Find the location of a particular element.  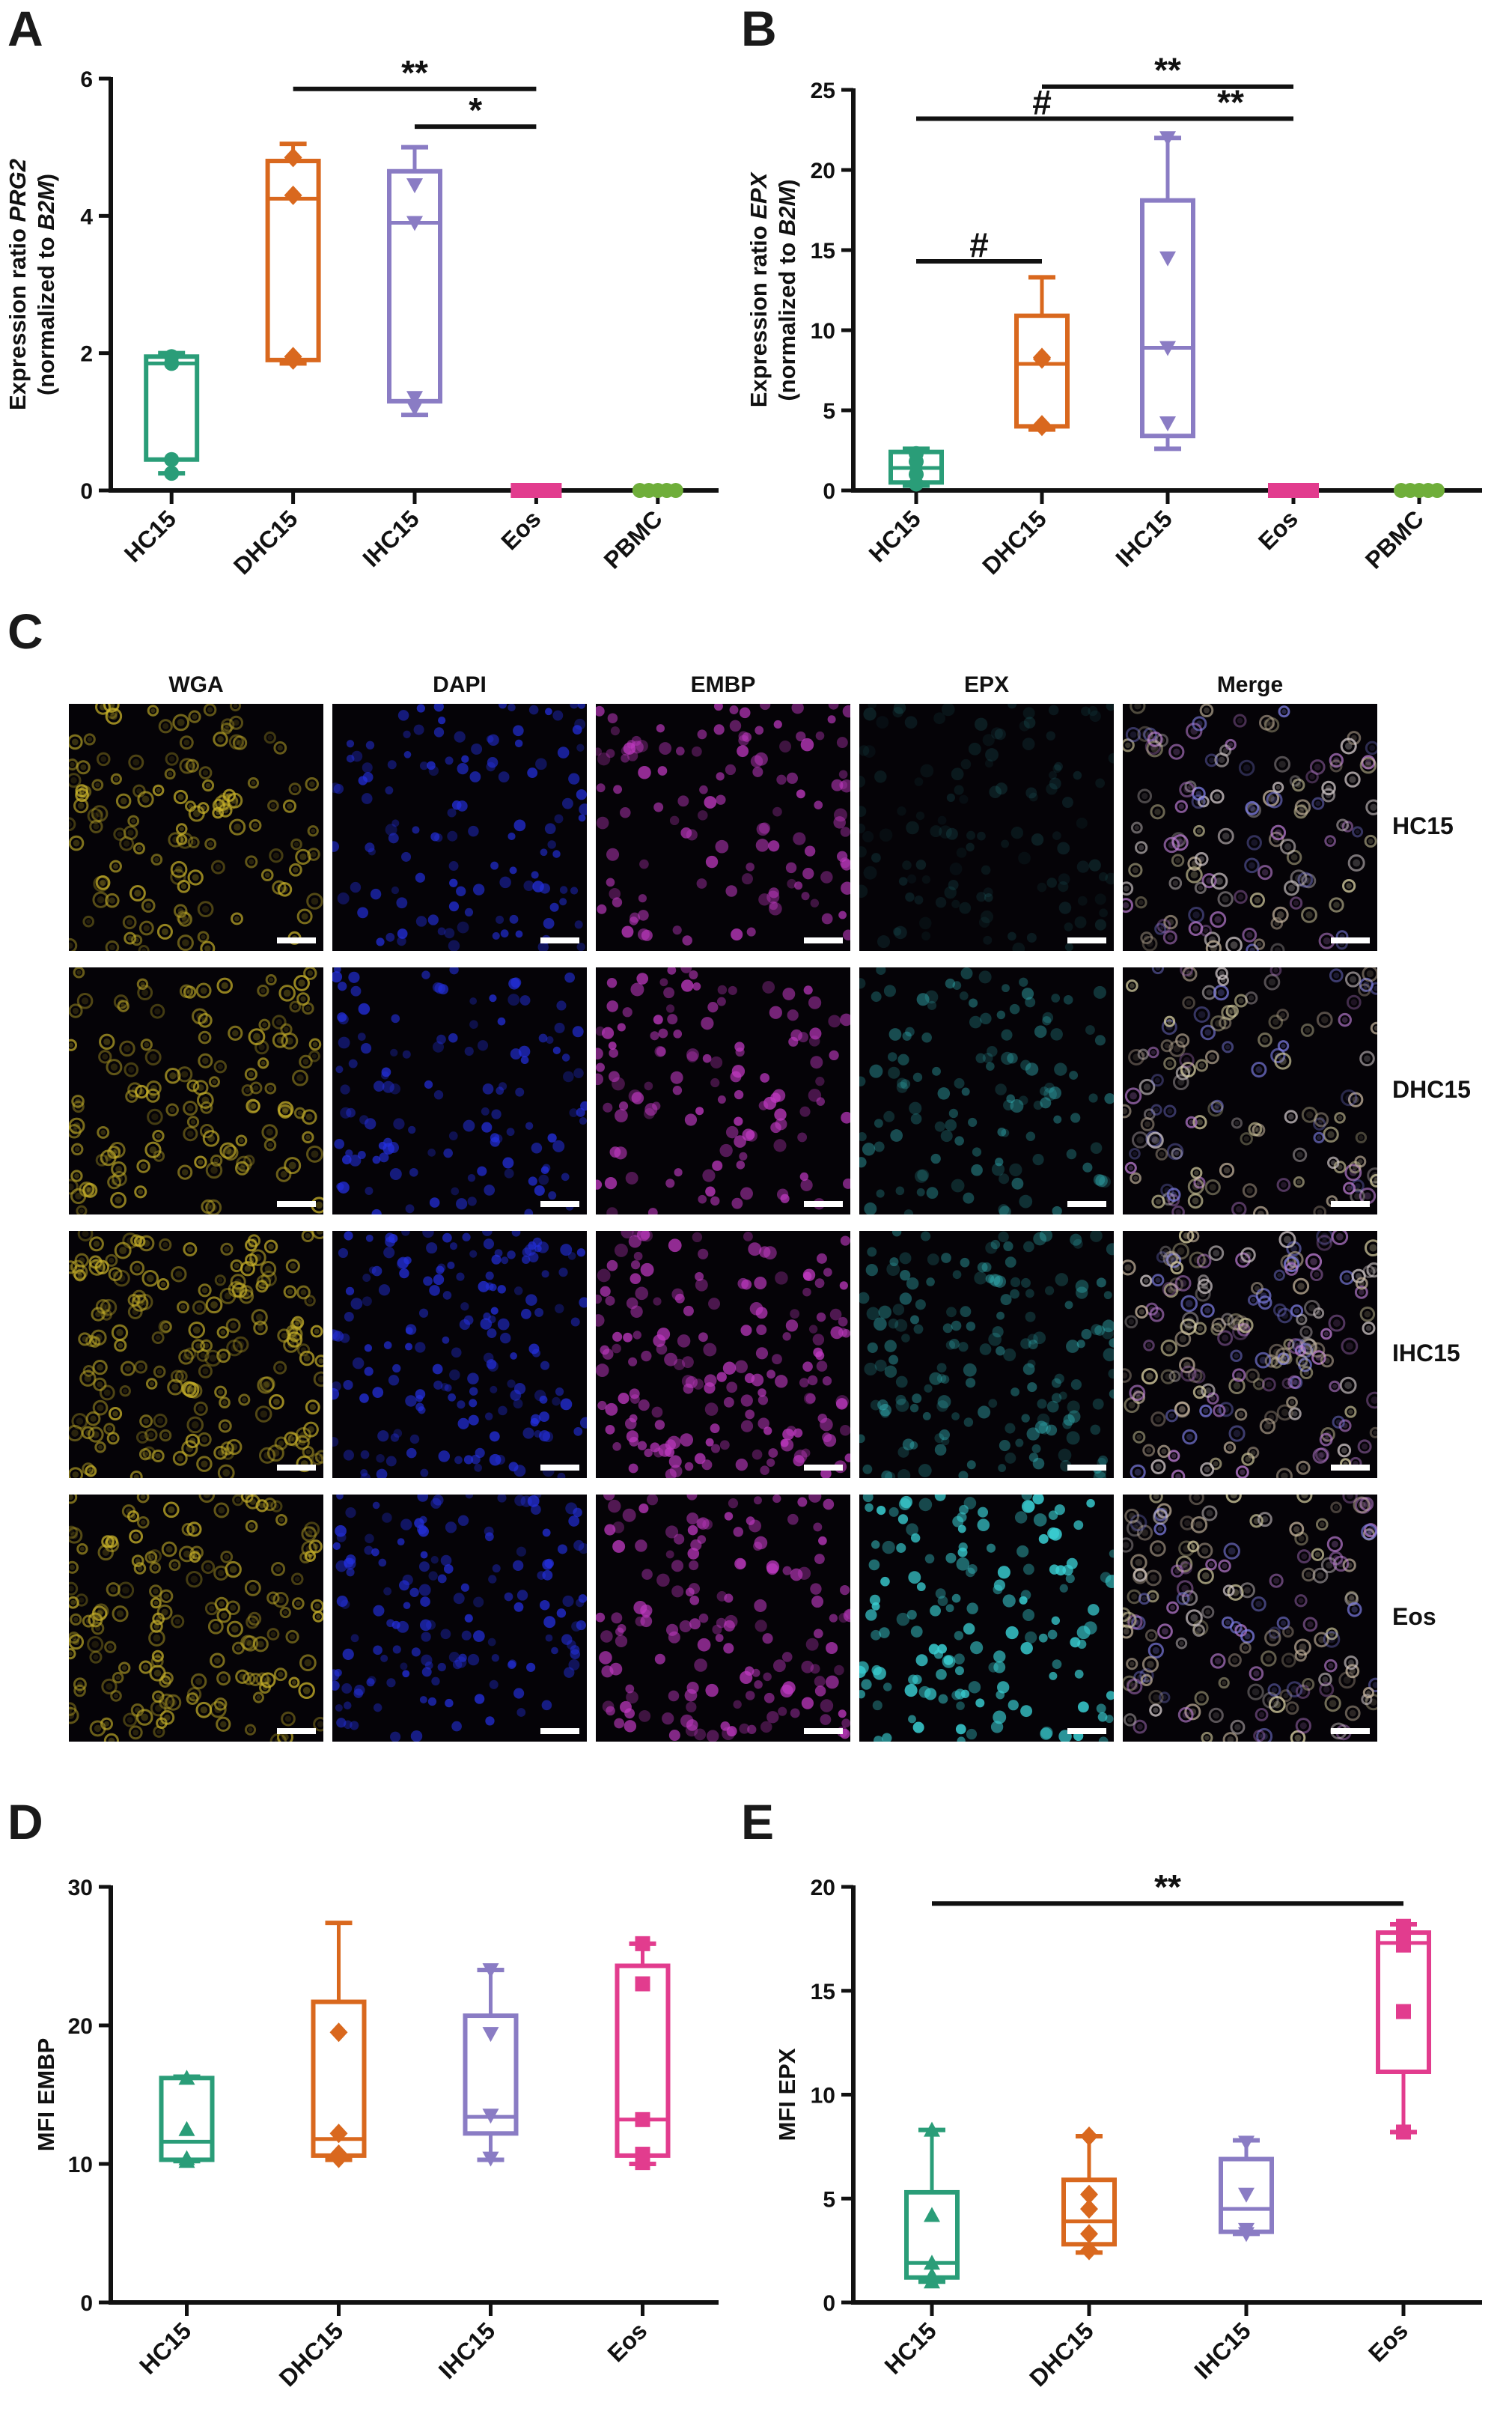

panel-letter-c: C is located at coordinates (25, 631).